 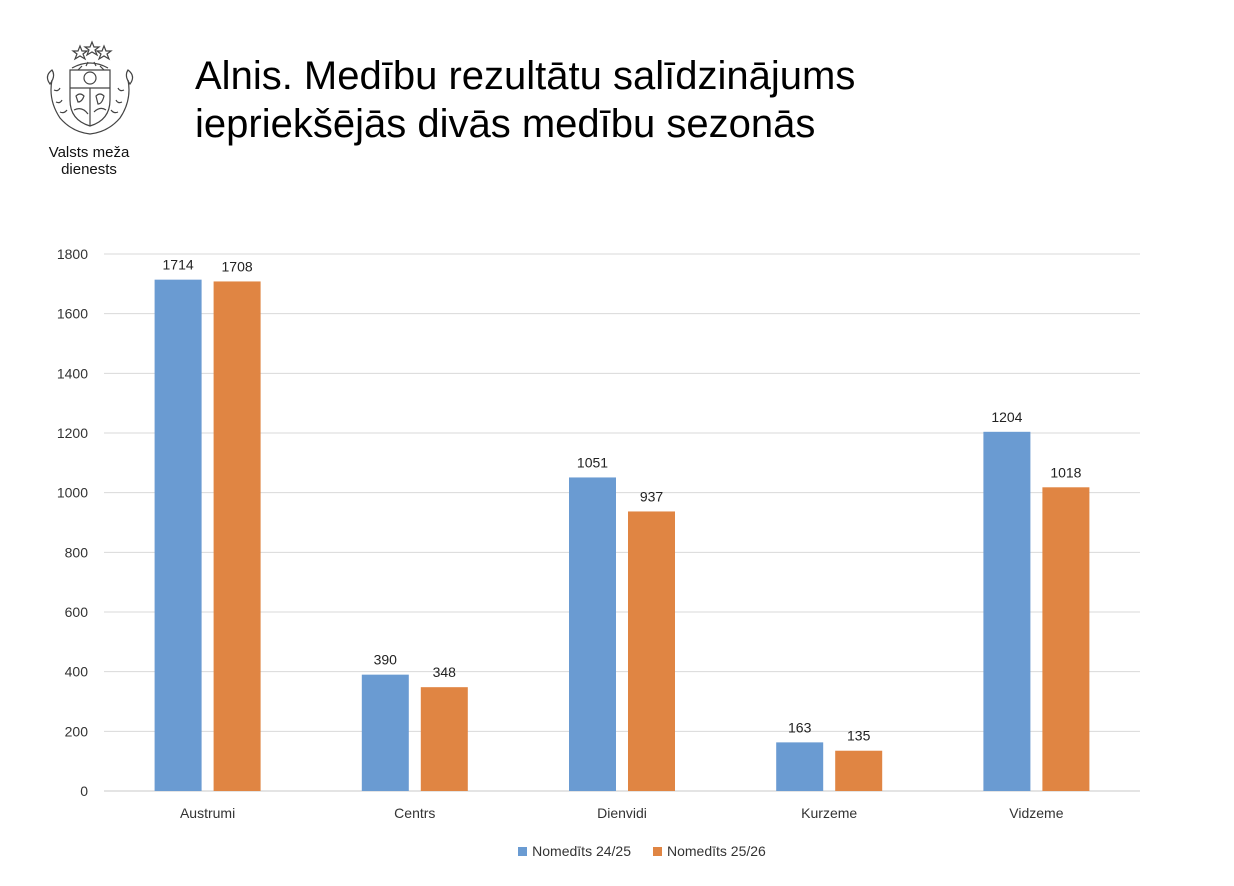 What do you see at coordinates (89, 169) in the screenshot?
I see `org-name-line2: dienests` at bounding box center [89, 169].